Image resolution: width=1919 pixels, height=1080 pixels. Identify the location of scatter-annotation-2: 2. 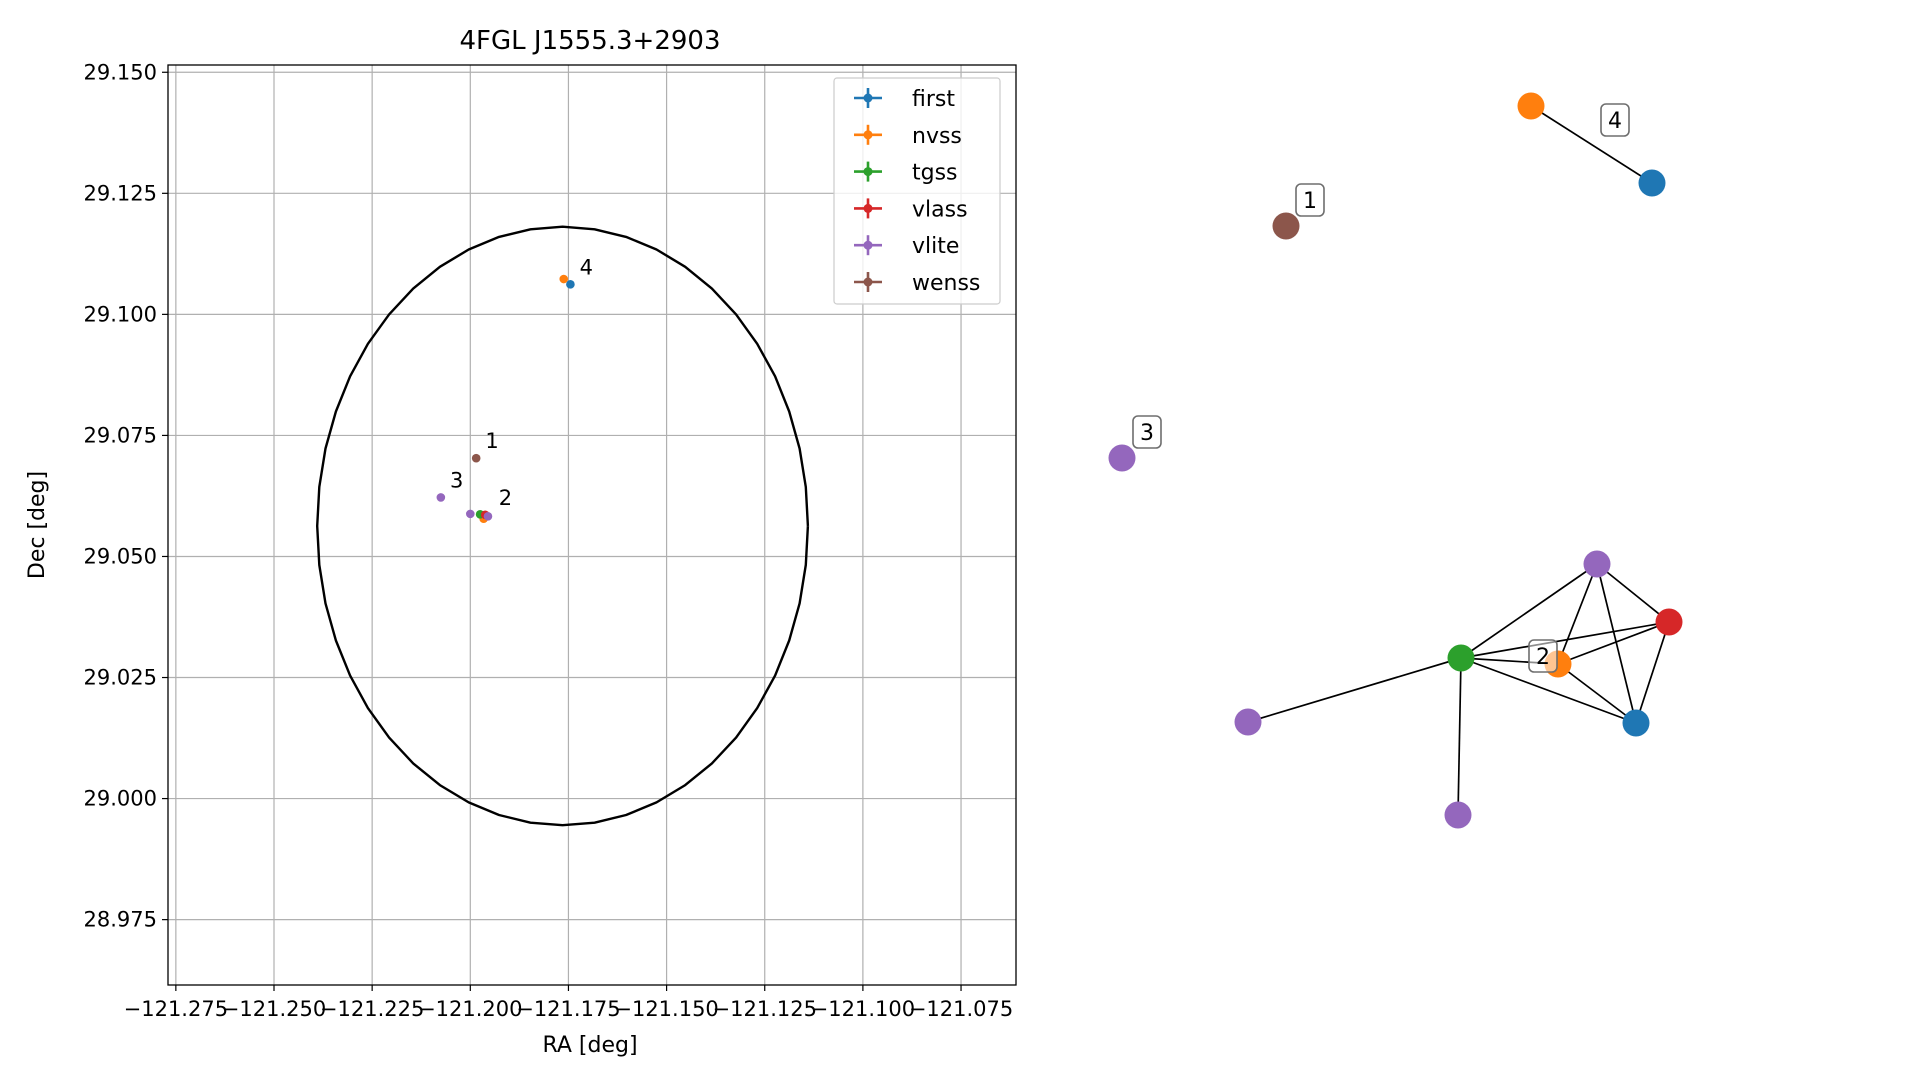
(505, 498).